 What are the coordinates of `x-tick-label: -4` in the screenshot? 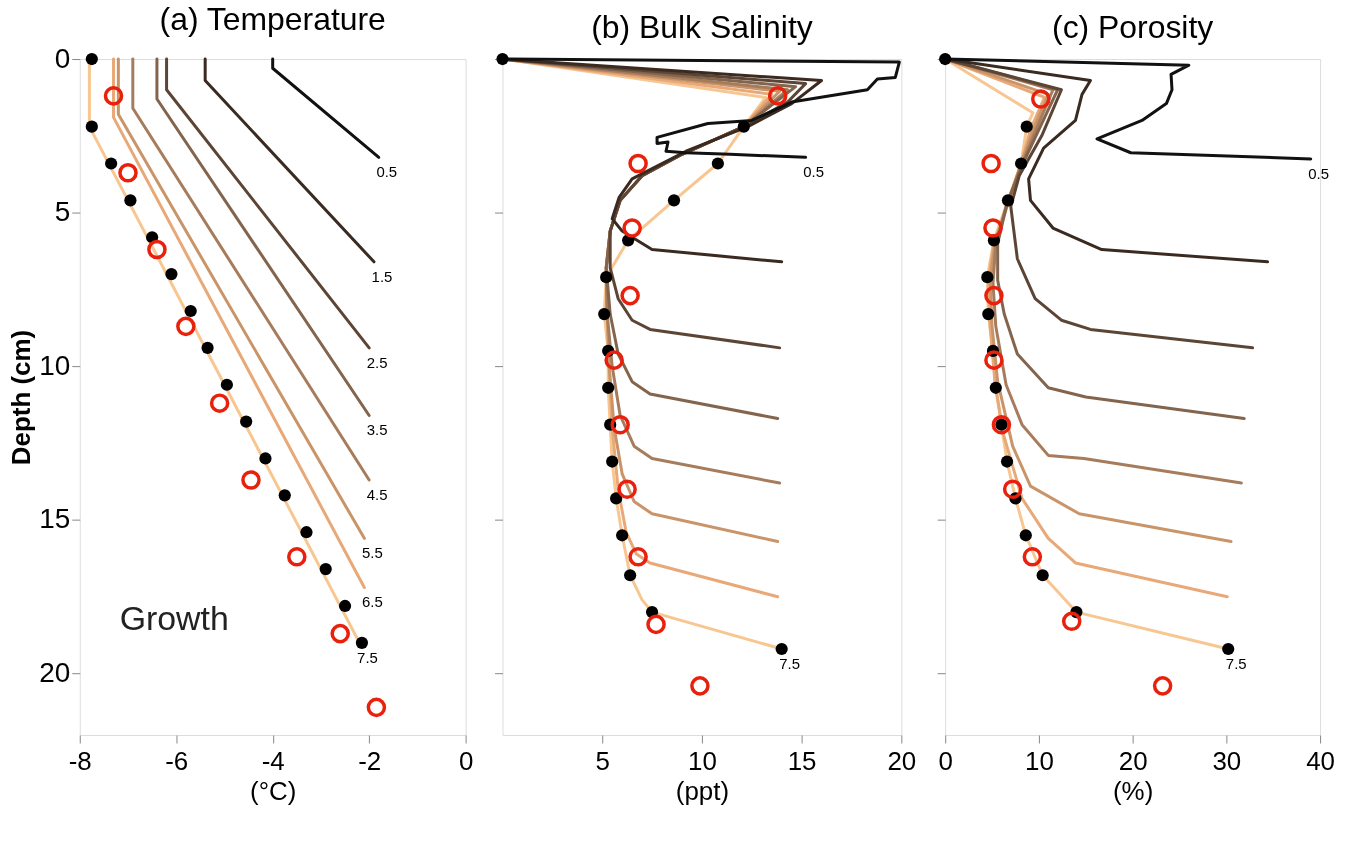 It's located at (273, 761).